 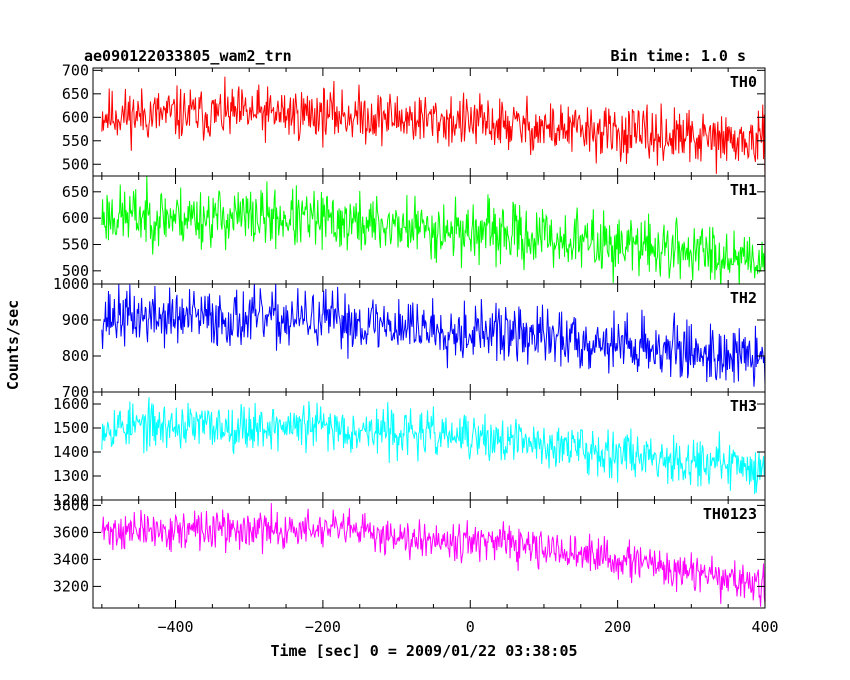 I want to click on bin-time-label: Bin time: 1.0 s, so click(x=678, y=56).